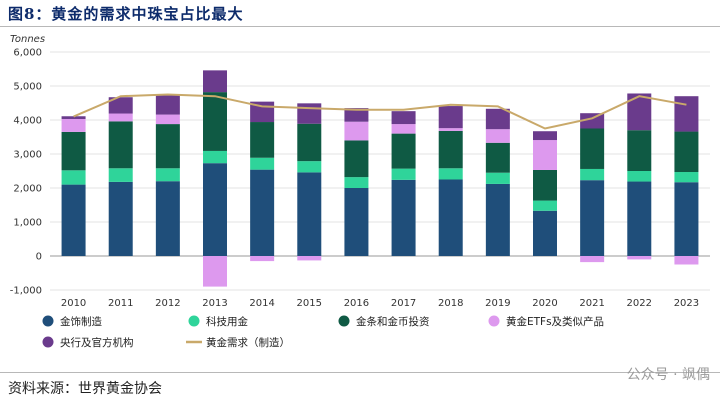  Describe the element at coordinates (81, 321) in the screenshot. I see `legend-label: 金饰制造` at that location.